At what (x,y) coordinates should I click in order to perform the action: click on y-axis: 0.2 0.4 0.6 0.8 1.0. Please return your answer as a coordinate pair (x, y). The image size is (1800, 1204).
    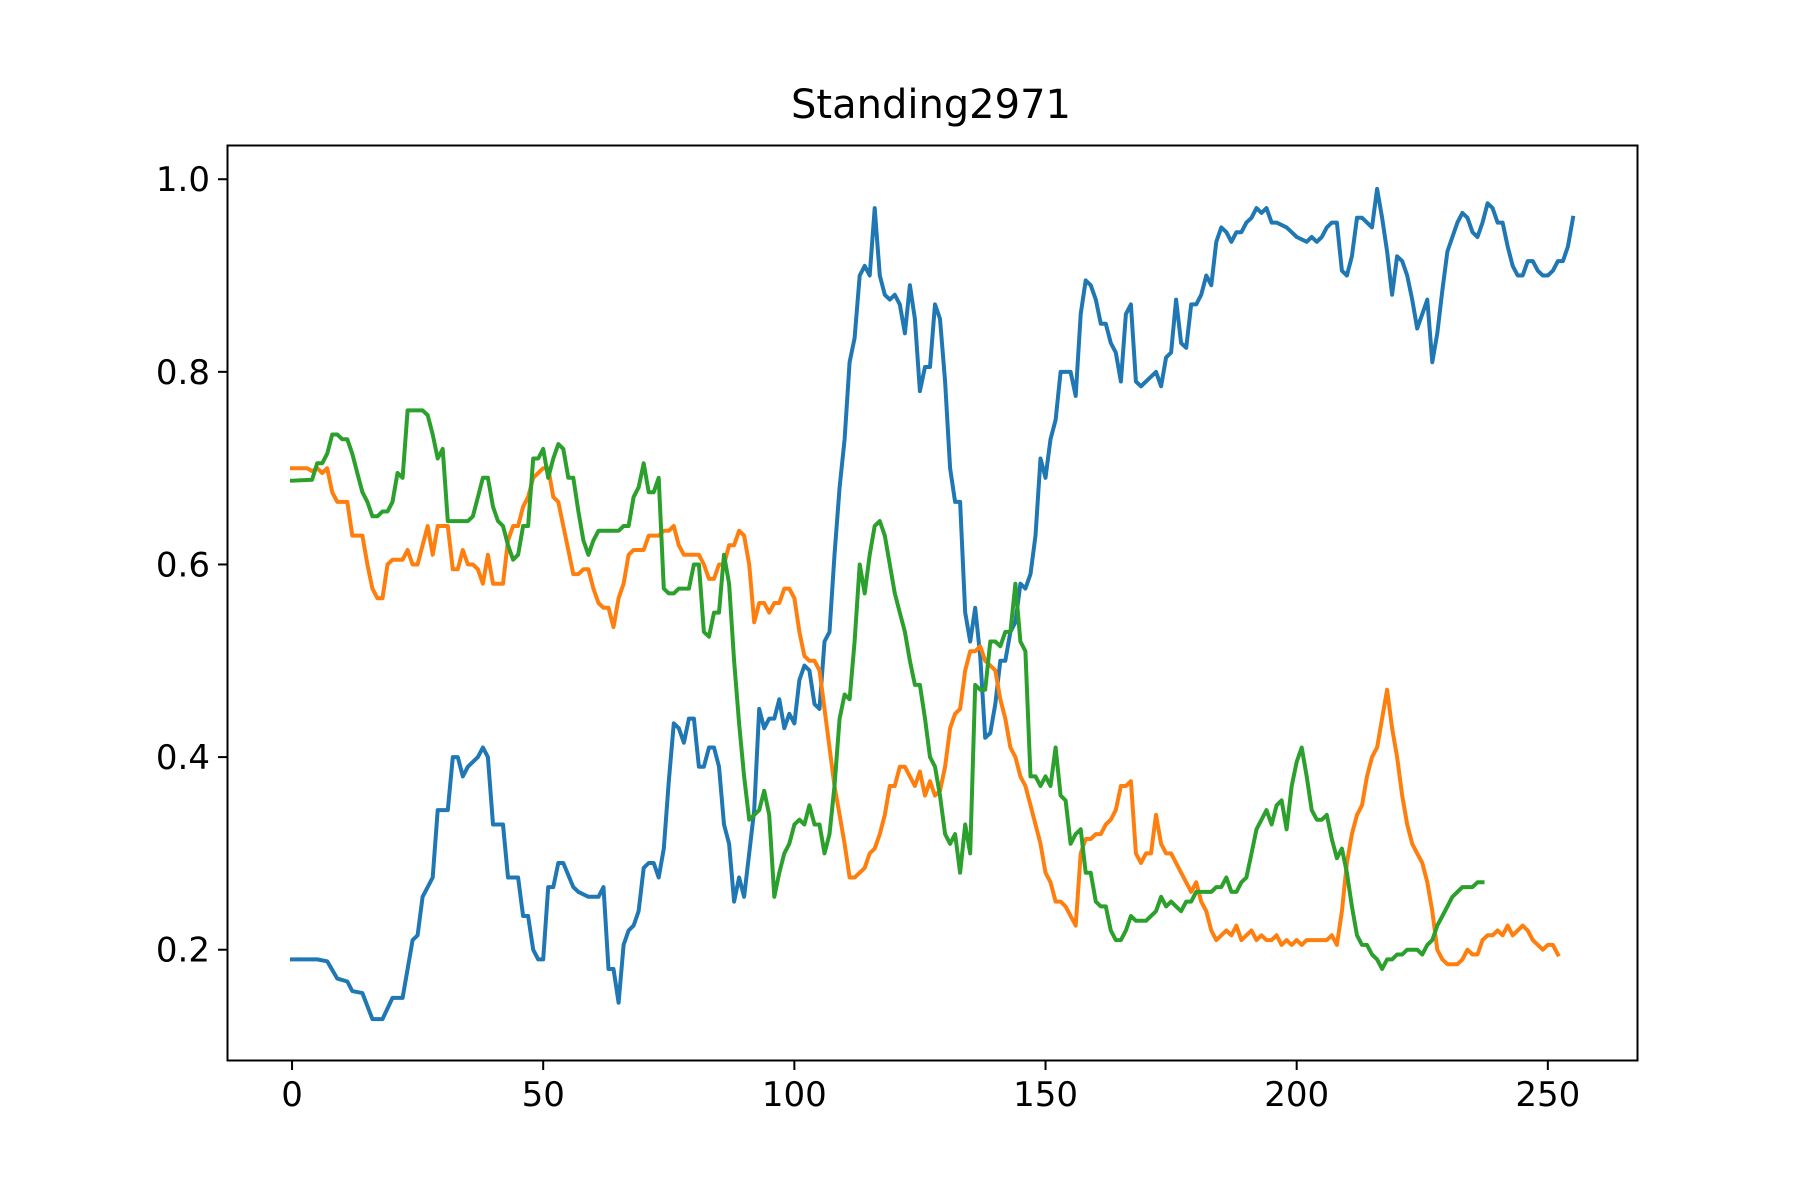
    Looking at the image, I should click on (192, 565).